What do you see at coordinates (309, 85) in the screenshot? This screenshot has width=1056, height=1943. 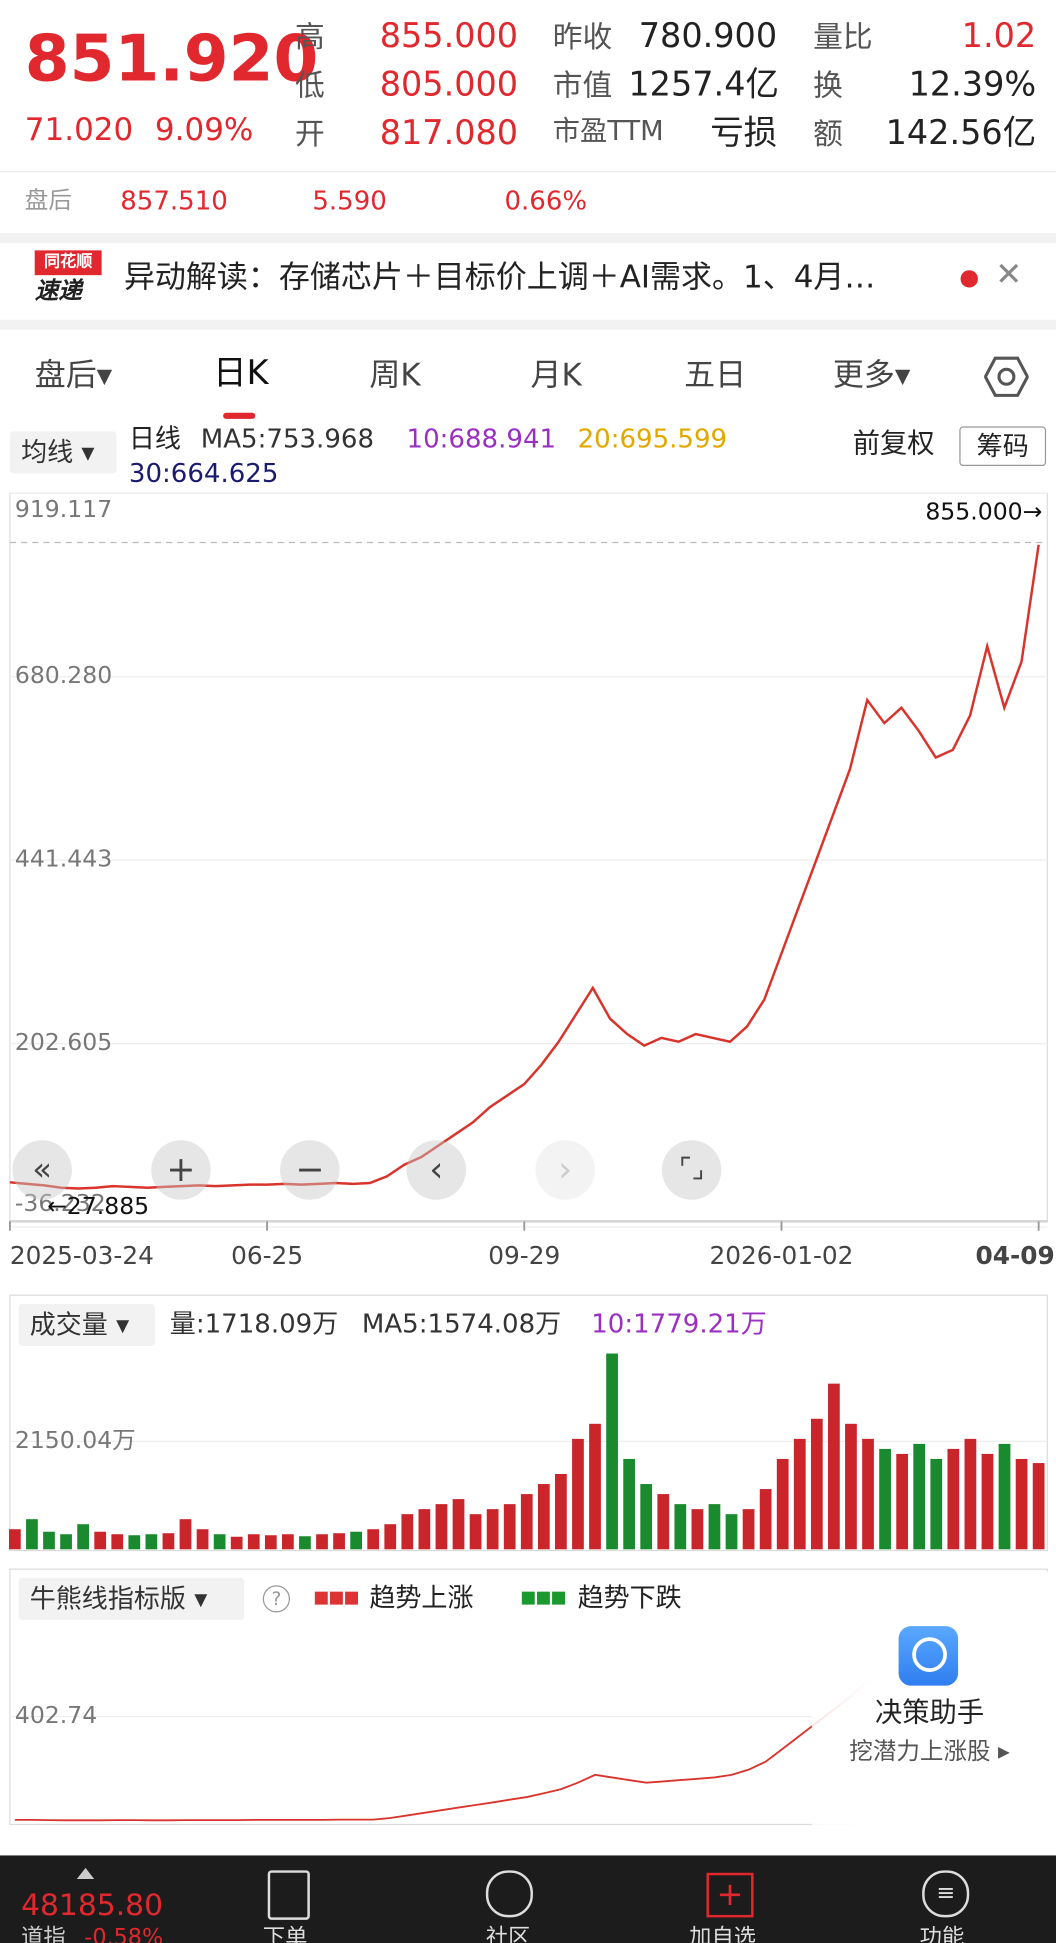 I see `field-label: 低` at bounding box center [309, 85].